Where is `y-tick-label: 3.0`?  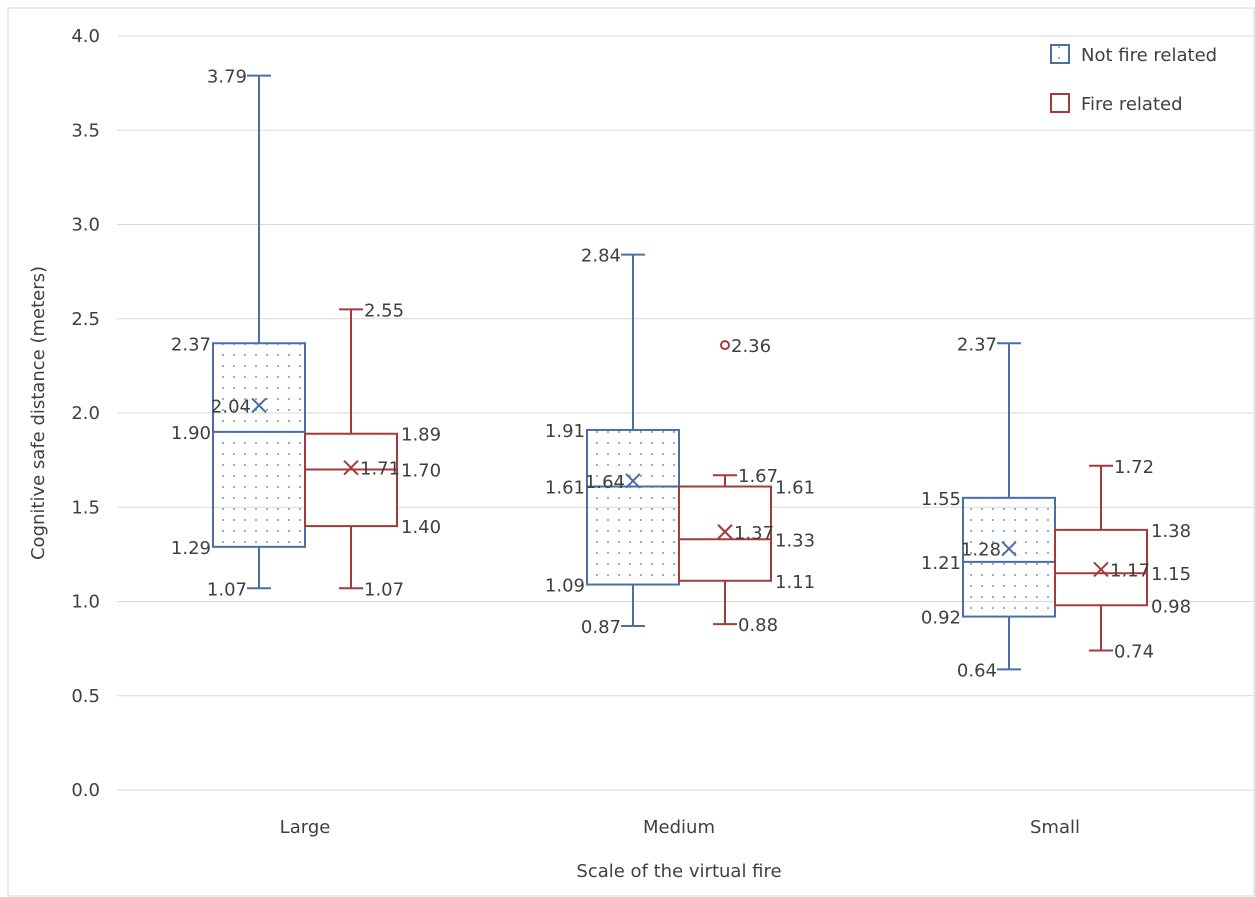 y-tick-label: 3.0 is located at coordinates (85, 225).